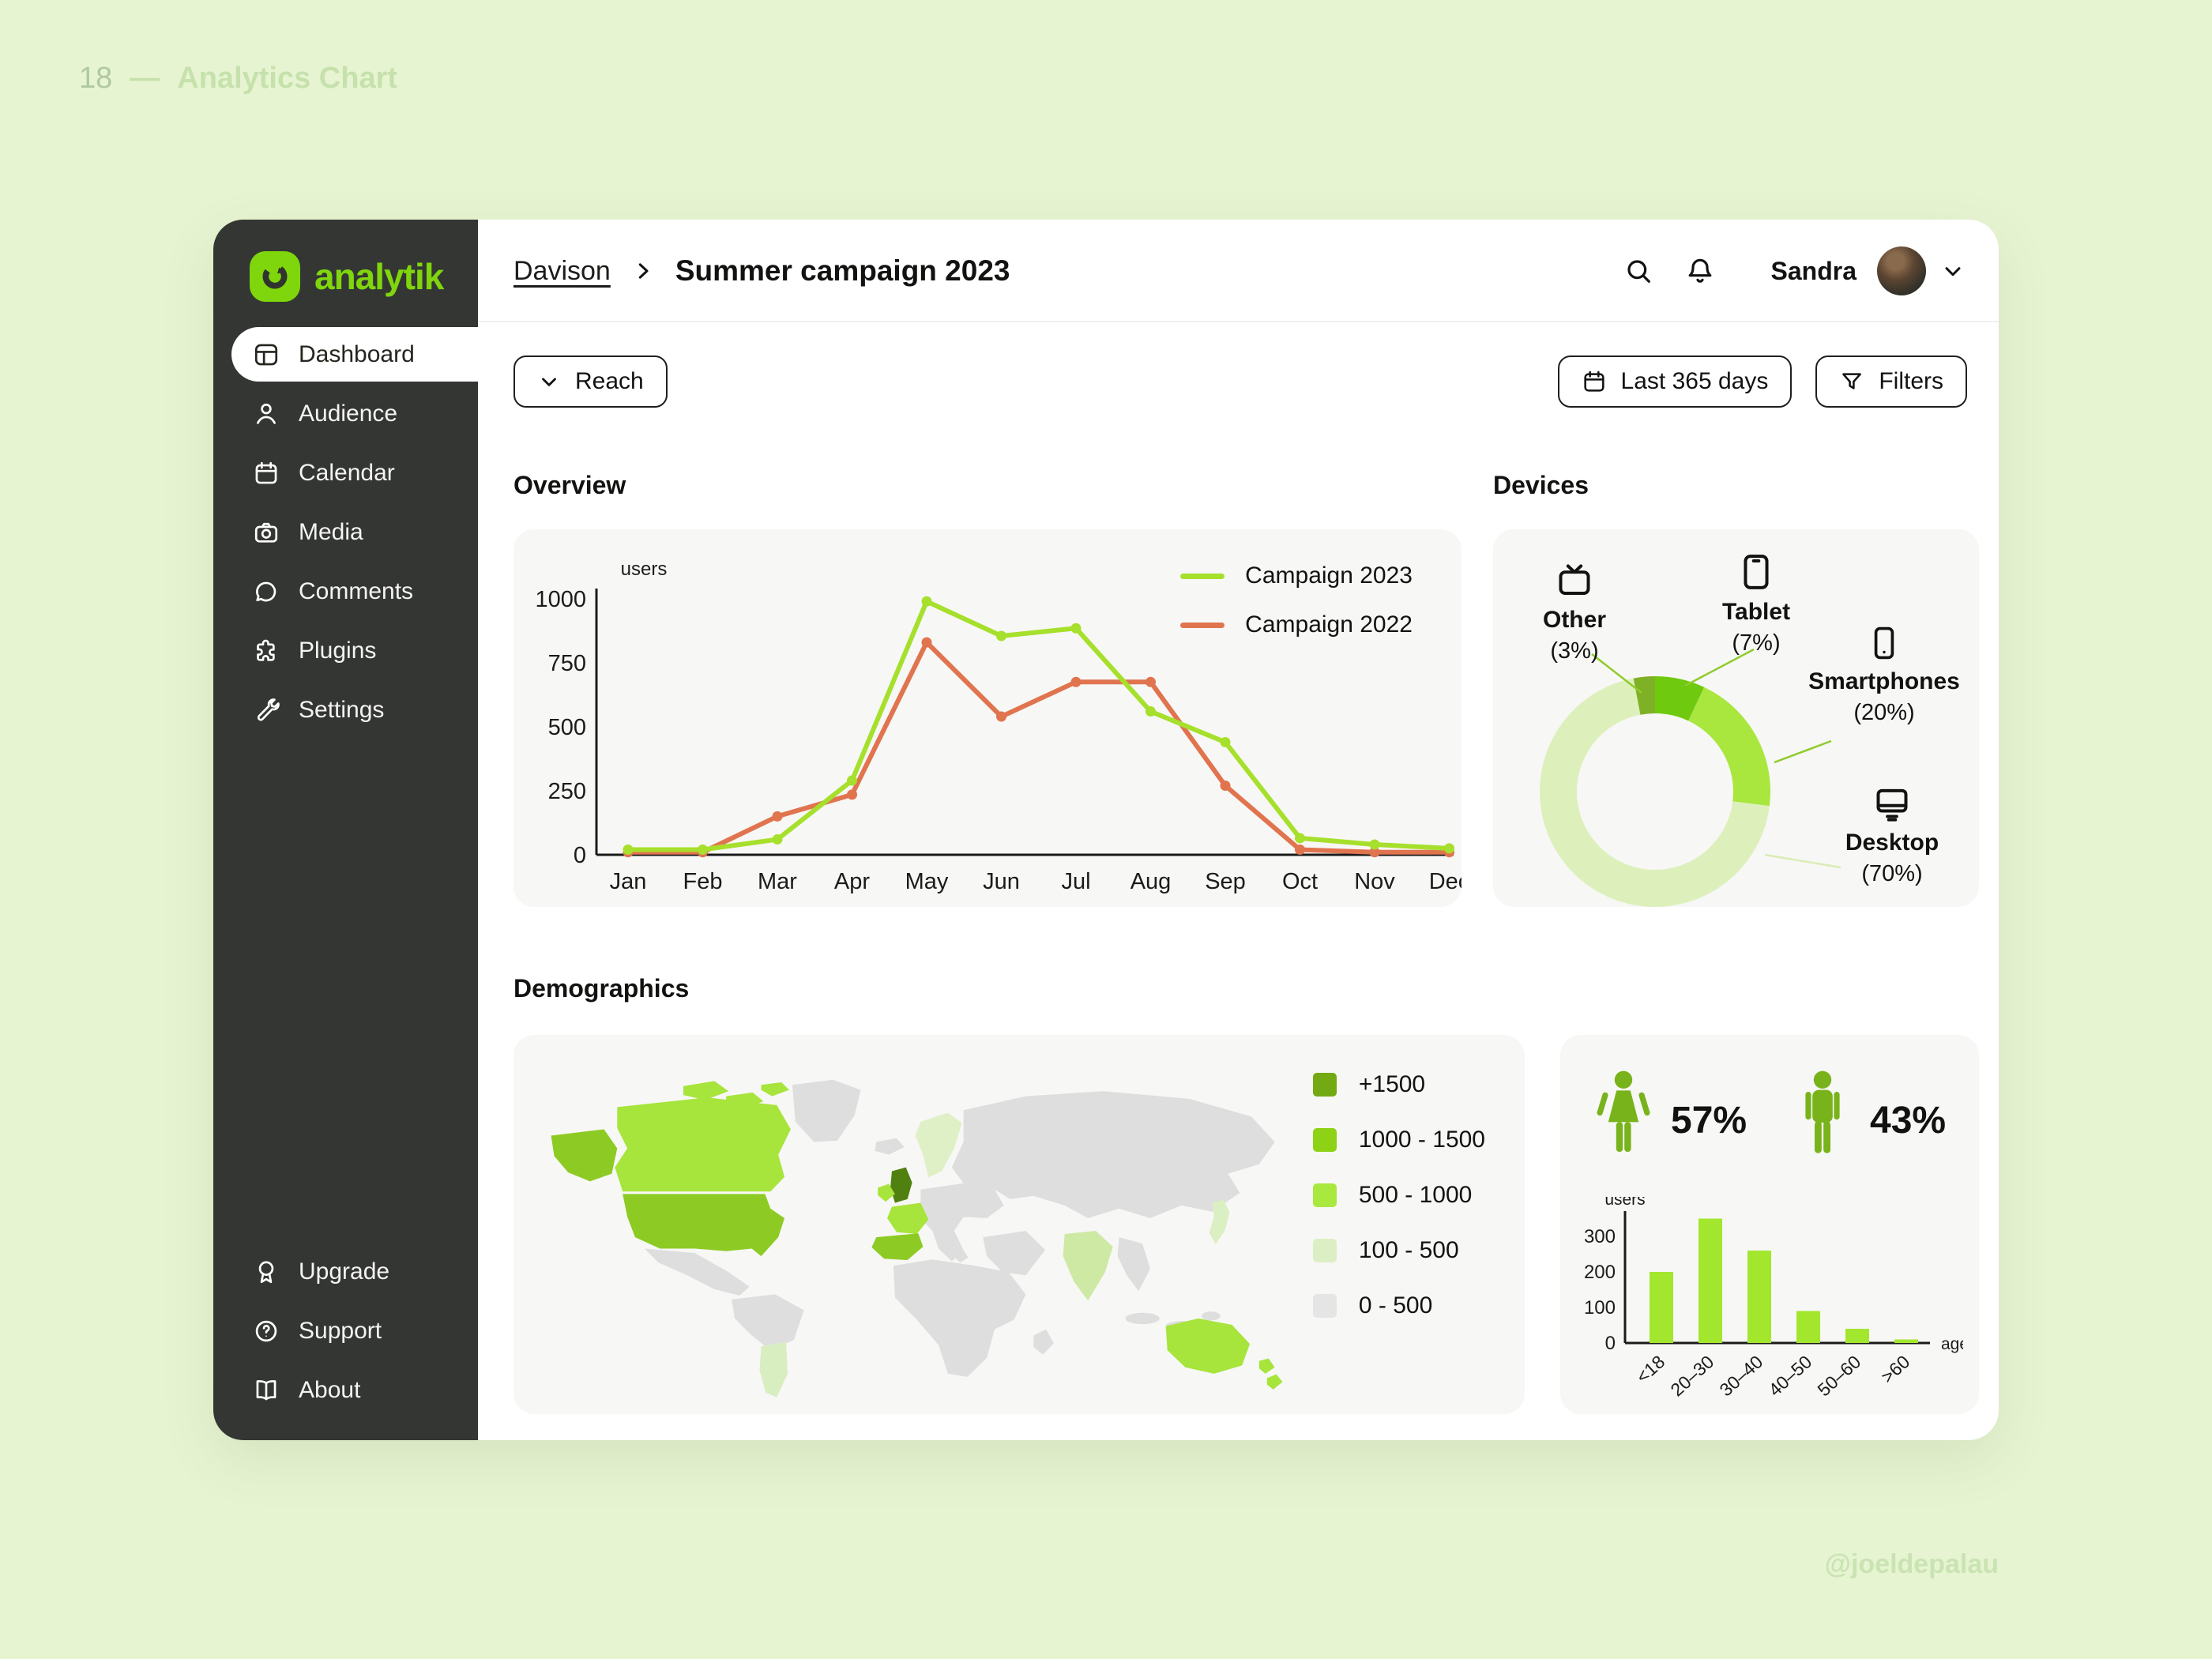 The width and height of the screenshot is (2212, 1659). Describe the element at coordinates (1892, 843) in the screenshot. I see `callout-label: Desktop` at that location.